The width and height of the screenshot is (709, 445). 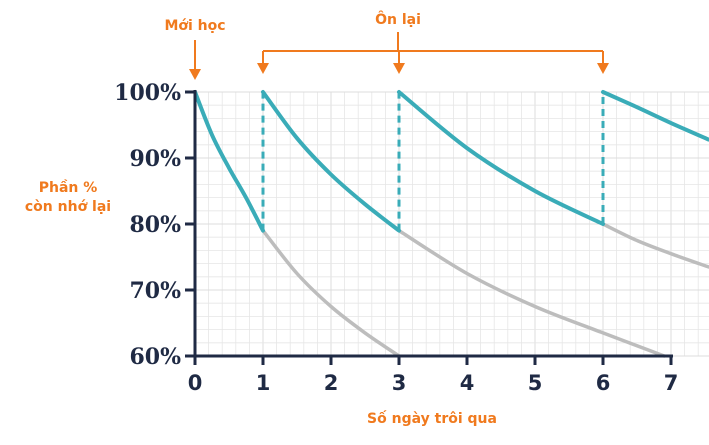 What do you see at coordinates (432, 418) in the screenshot?
I see `x-axis-label: Số ngày trôi qua` at bounding box center [432, 418].